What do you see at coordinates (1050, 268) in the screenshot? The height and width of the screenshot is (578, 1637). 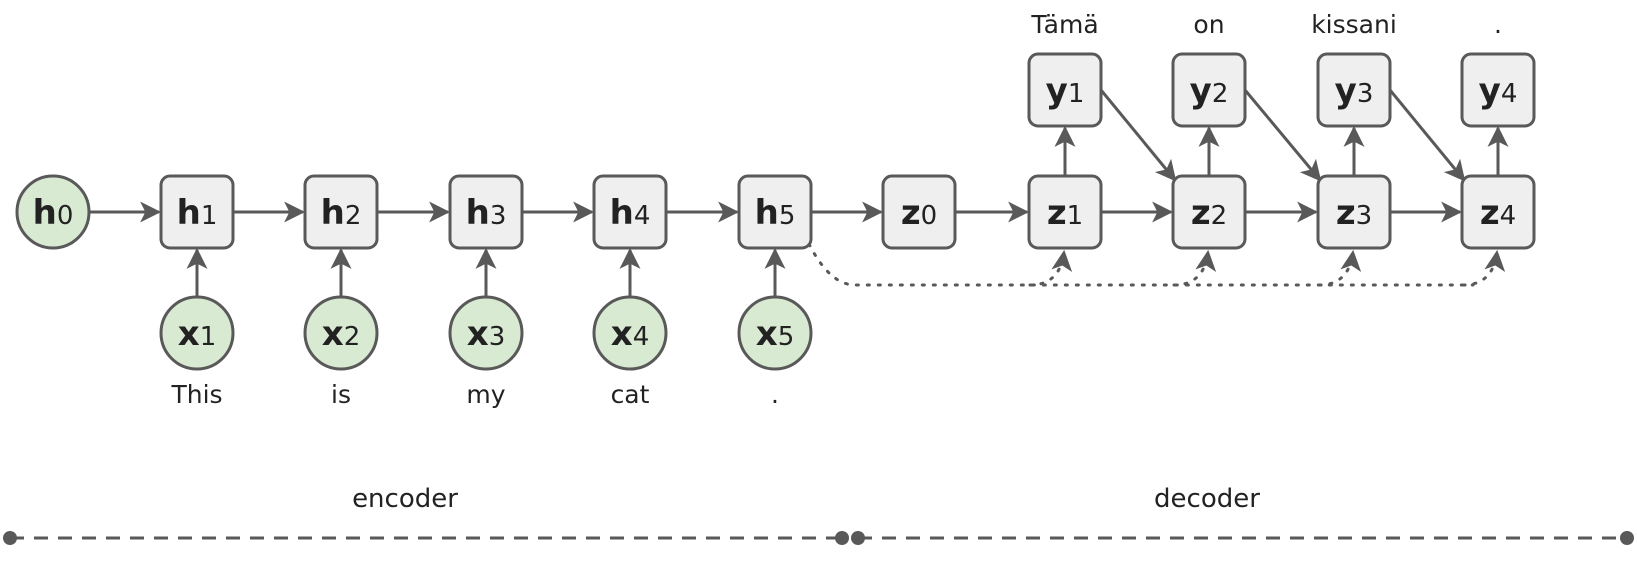 I see `context-edge-z1` at bounding box center [1050, 268].